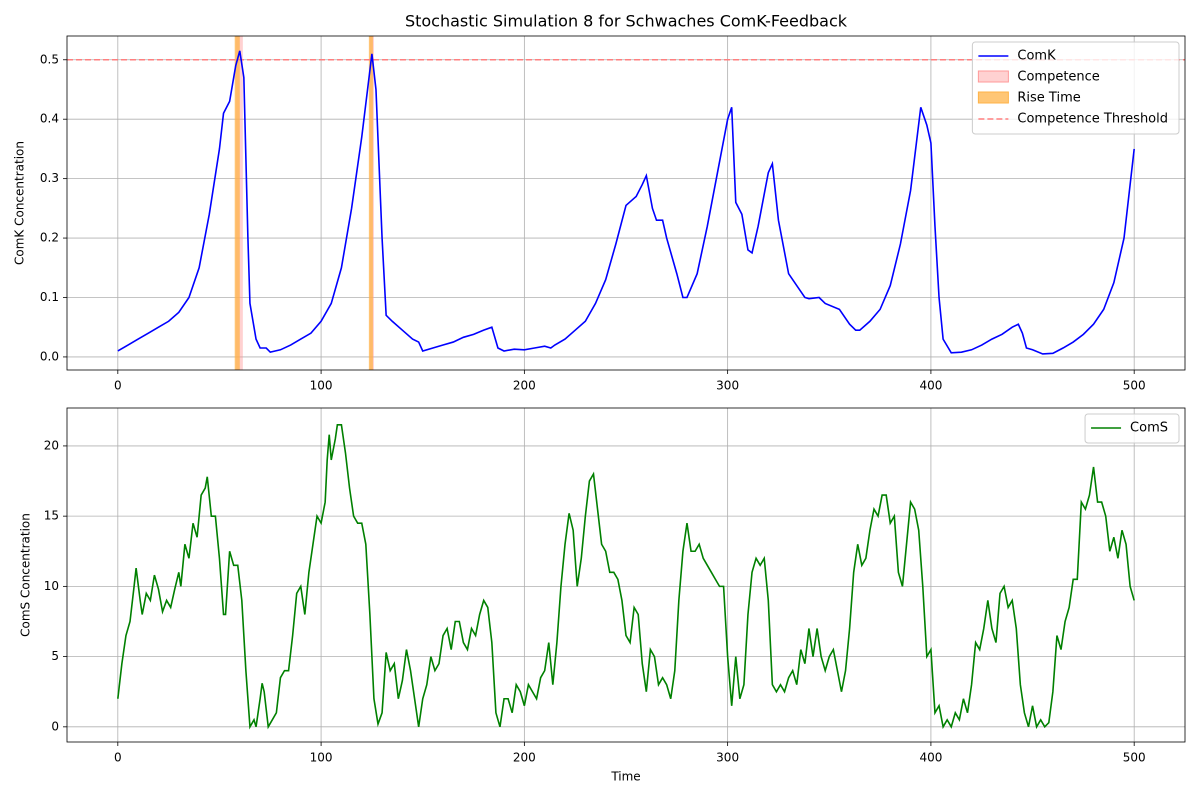 Image resolution: width=1200 pixels, height=800 pixels. What do you see at coordinates (49, 178) in the screenshot?
I see `y-tick-label: 0.3` at bounding box center [49, 178].